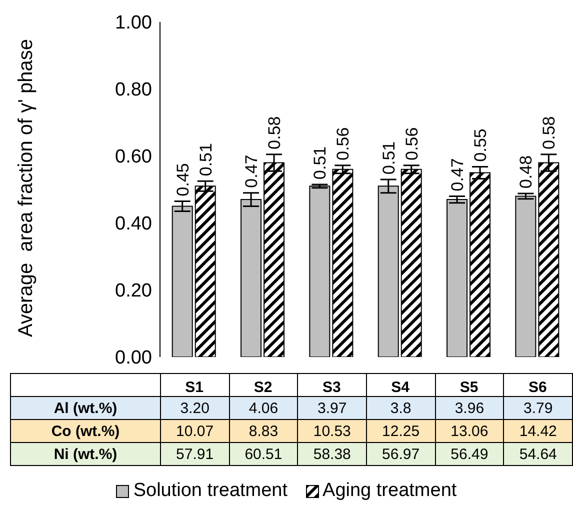 The height and width of the screenshot is (507, 573). Describe the element at coordinates (133, 291) in the screenshot. I see `y-tick-label: 0.20` at that location.